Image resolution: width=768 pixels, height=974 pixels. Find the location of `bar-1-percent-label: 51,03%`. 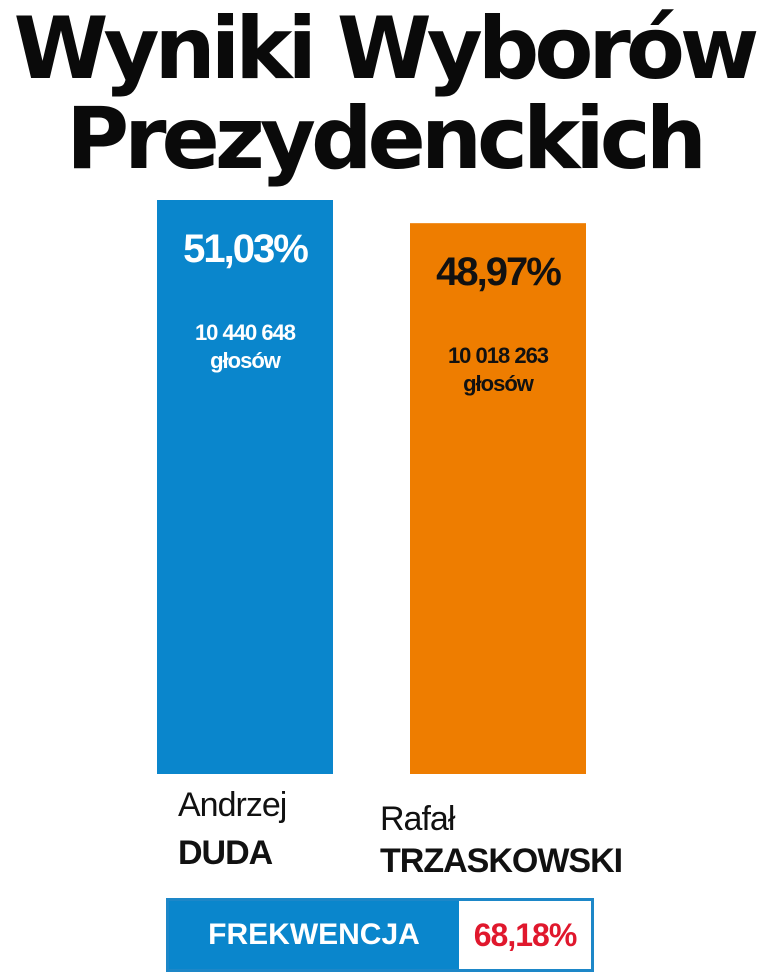

bar-1-percent-label: 51,03% is located at coordinates (245, 249).